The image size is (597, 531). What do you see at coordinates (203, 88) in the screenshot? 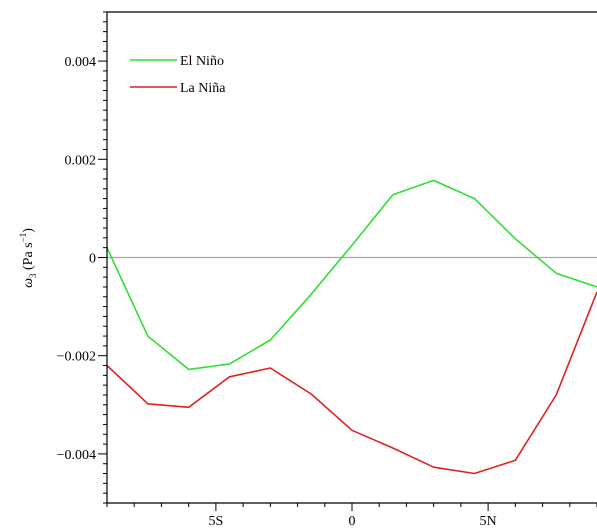
I see `legend-label: La Niña` at bounding box center [203, 88].